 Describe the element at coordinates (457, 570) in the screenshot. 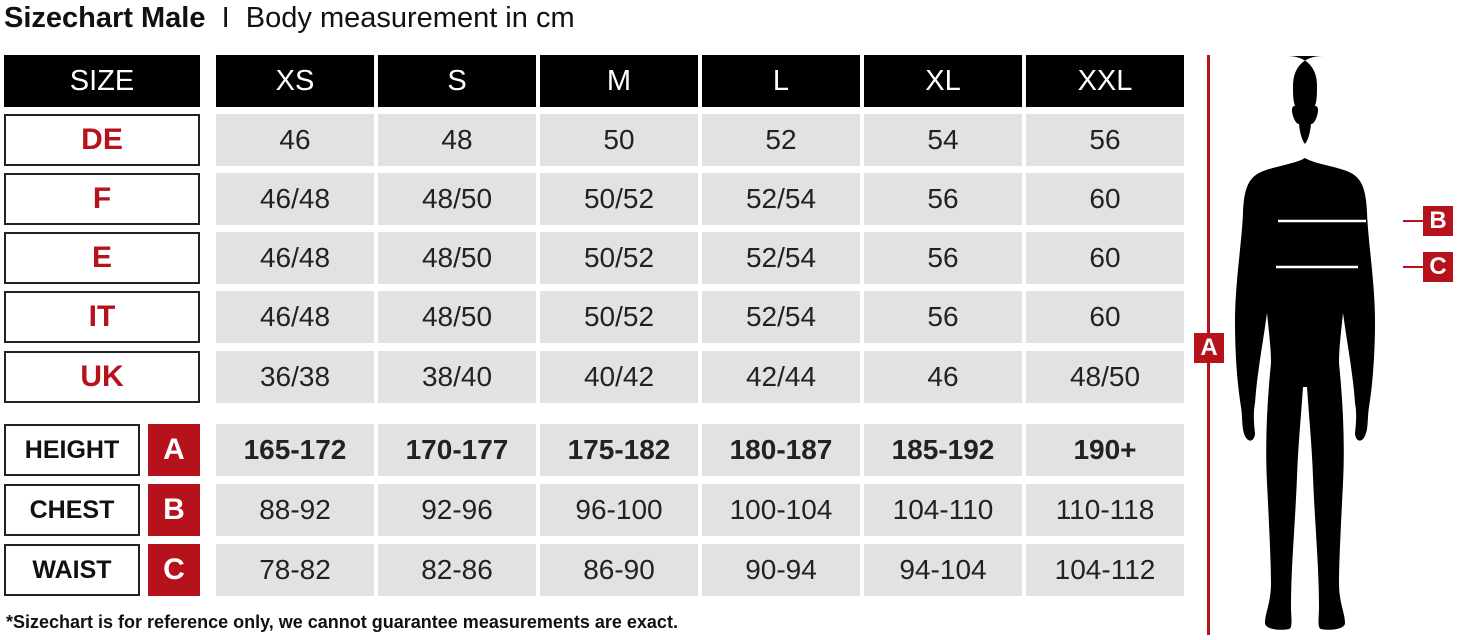

I see `measurement-cell: 82-86` at that location.